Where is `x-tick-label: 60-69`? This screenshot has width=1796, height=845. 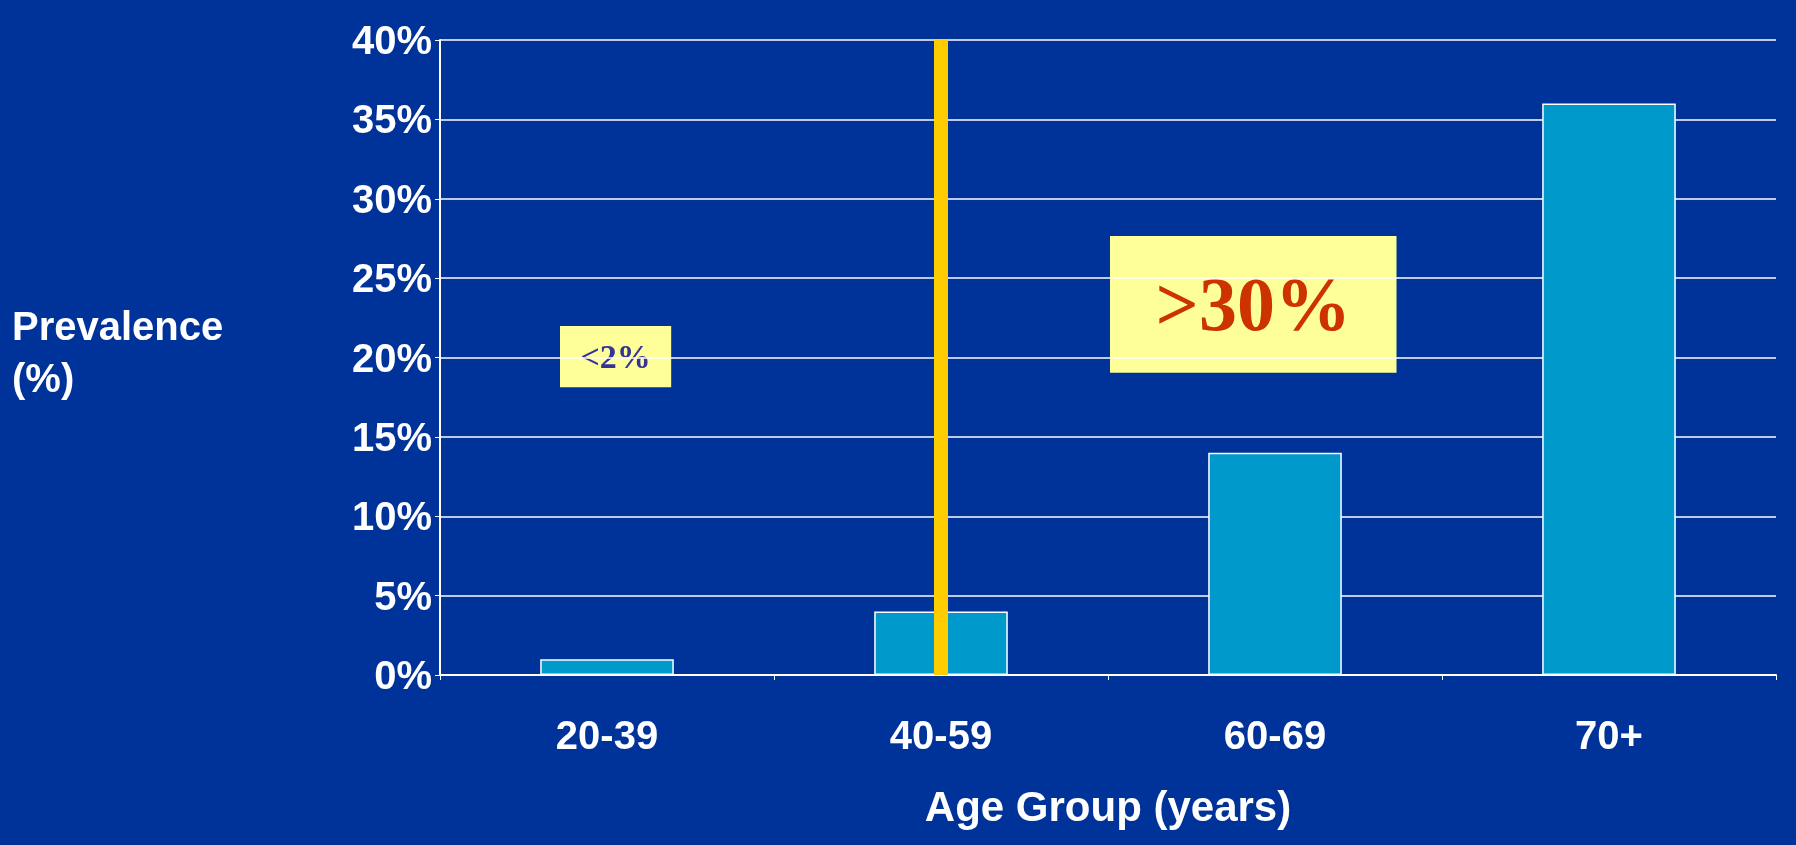 x-tick-label: 60-69 is located at coordinates (1275, 735).